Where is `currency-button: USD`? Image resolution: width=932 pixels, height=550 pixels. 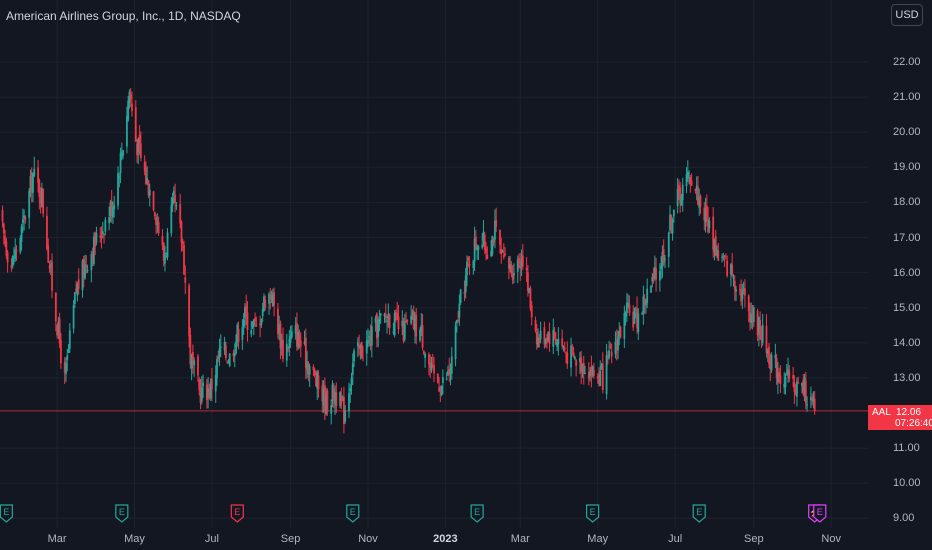
currency-button: USD is located at coordinates (907, 15).